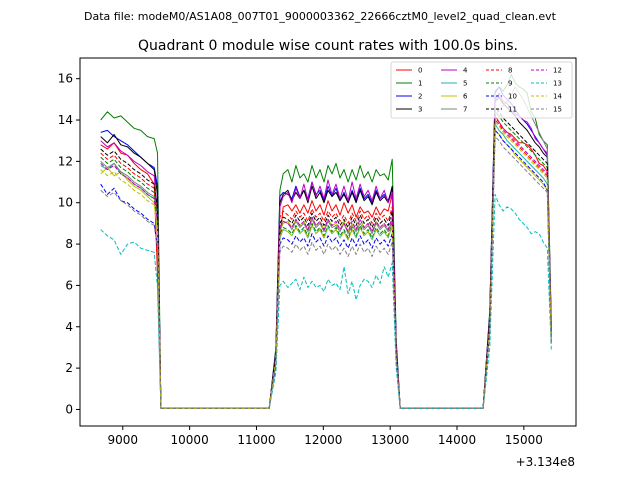  What do you see at coordinates (465, 71) in the screenshot?
I see `legend-label: 4` at bounding box center [465, 71].